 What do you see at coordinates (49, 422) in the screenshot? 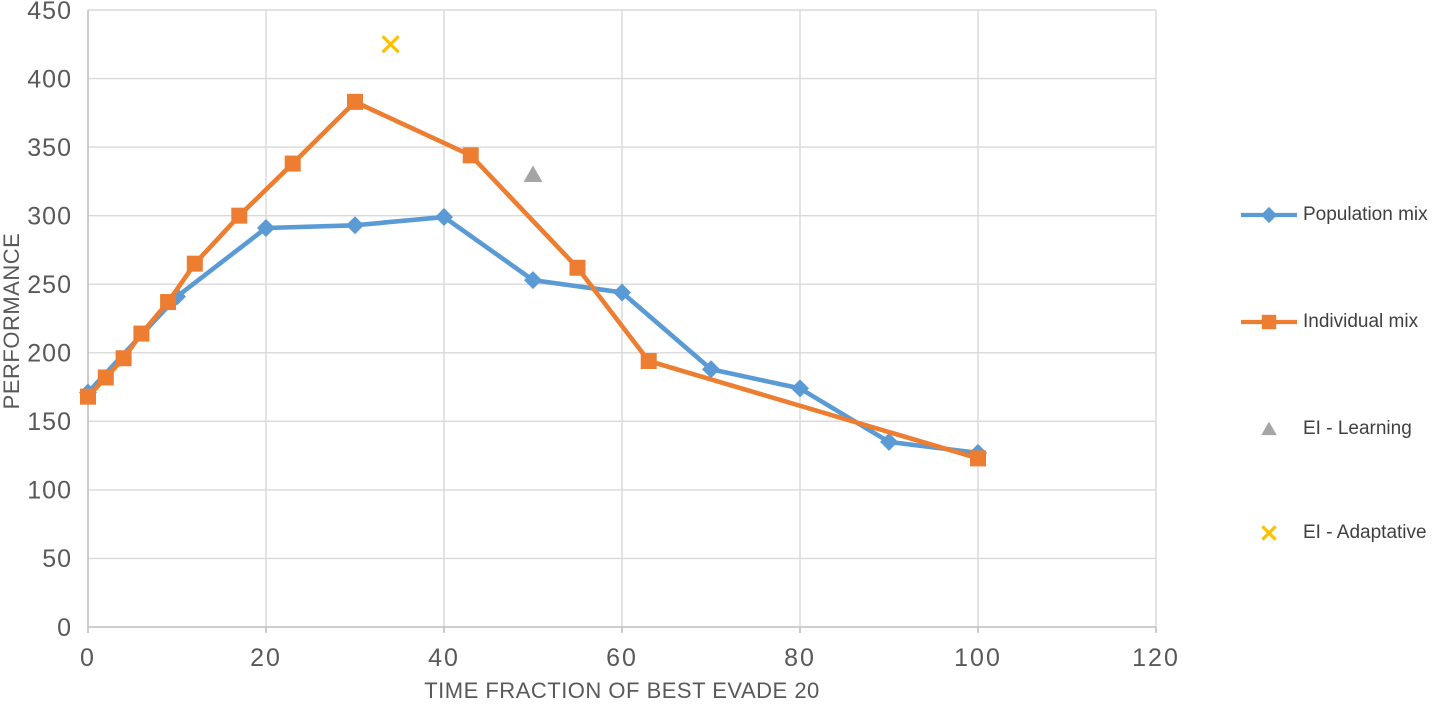
I see `y-tick-label: 150` at bounding box center [49, 422].